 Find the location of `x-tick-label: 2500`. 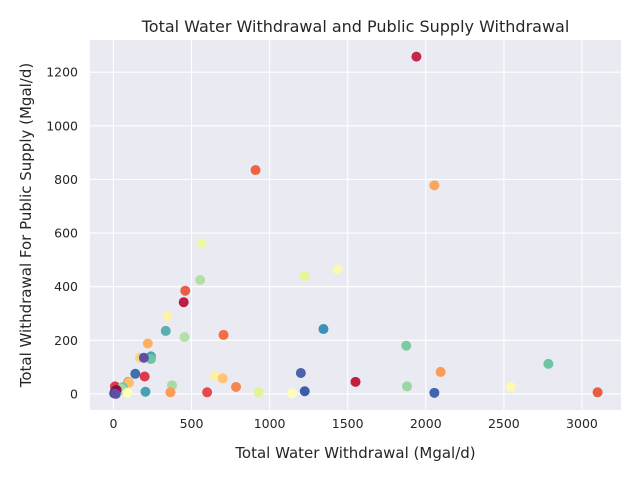

x-tick-label: 2500 is located at coordinates (504, 423).